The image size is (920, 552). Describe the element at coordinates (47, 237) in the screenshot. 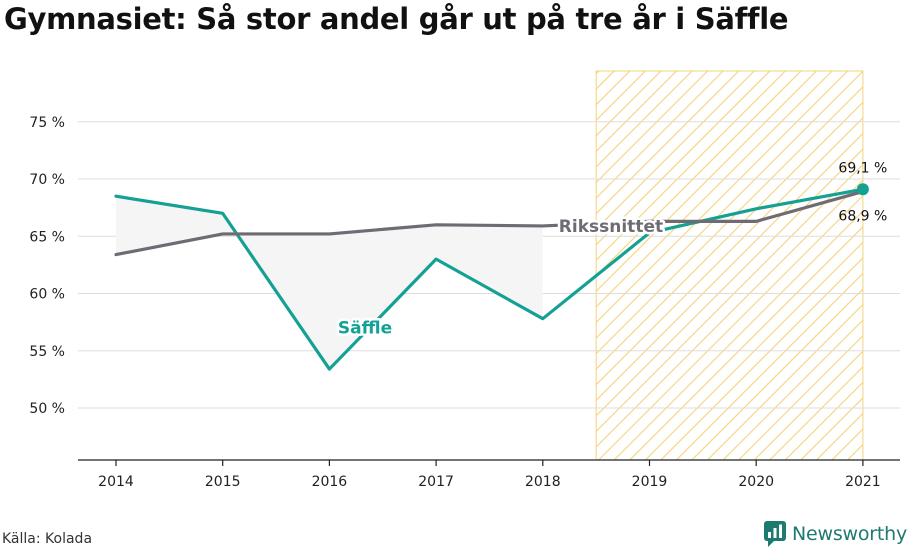

I see `y-tick-label: 65 %` at that location.